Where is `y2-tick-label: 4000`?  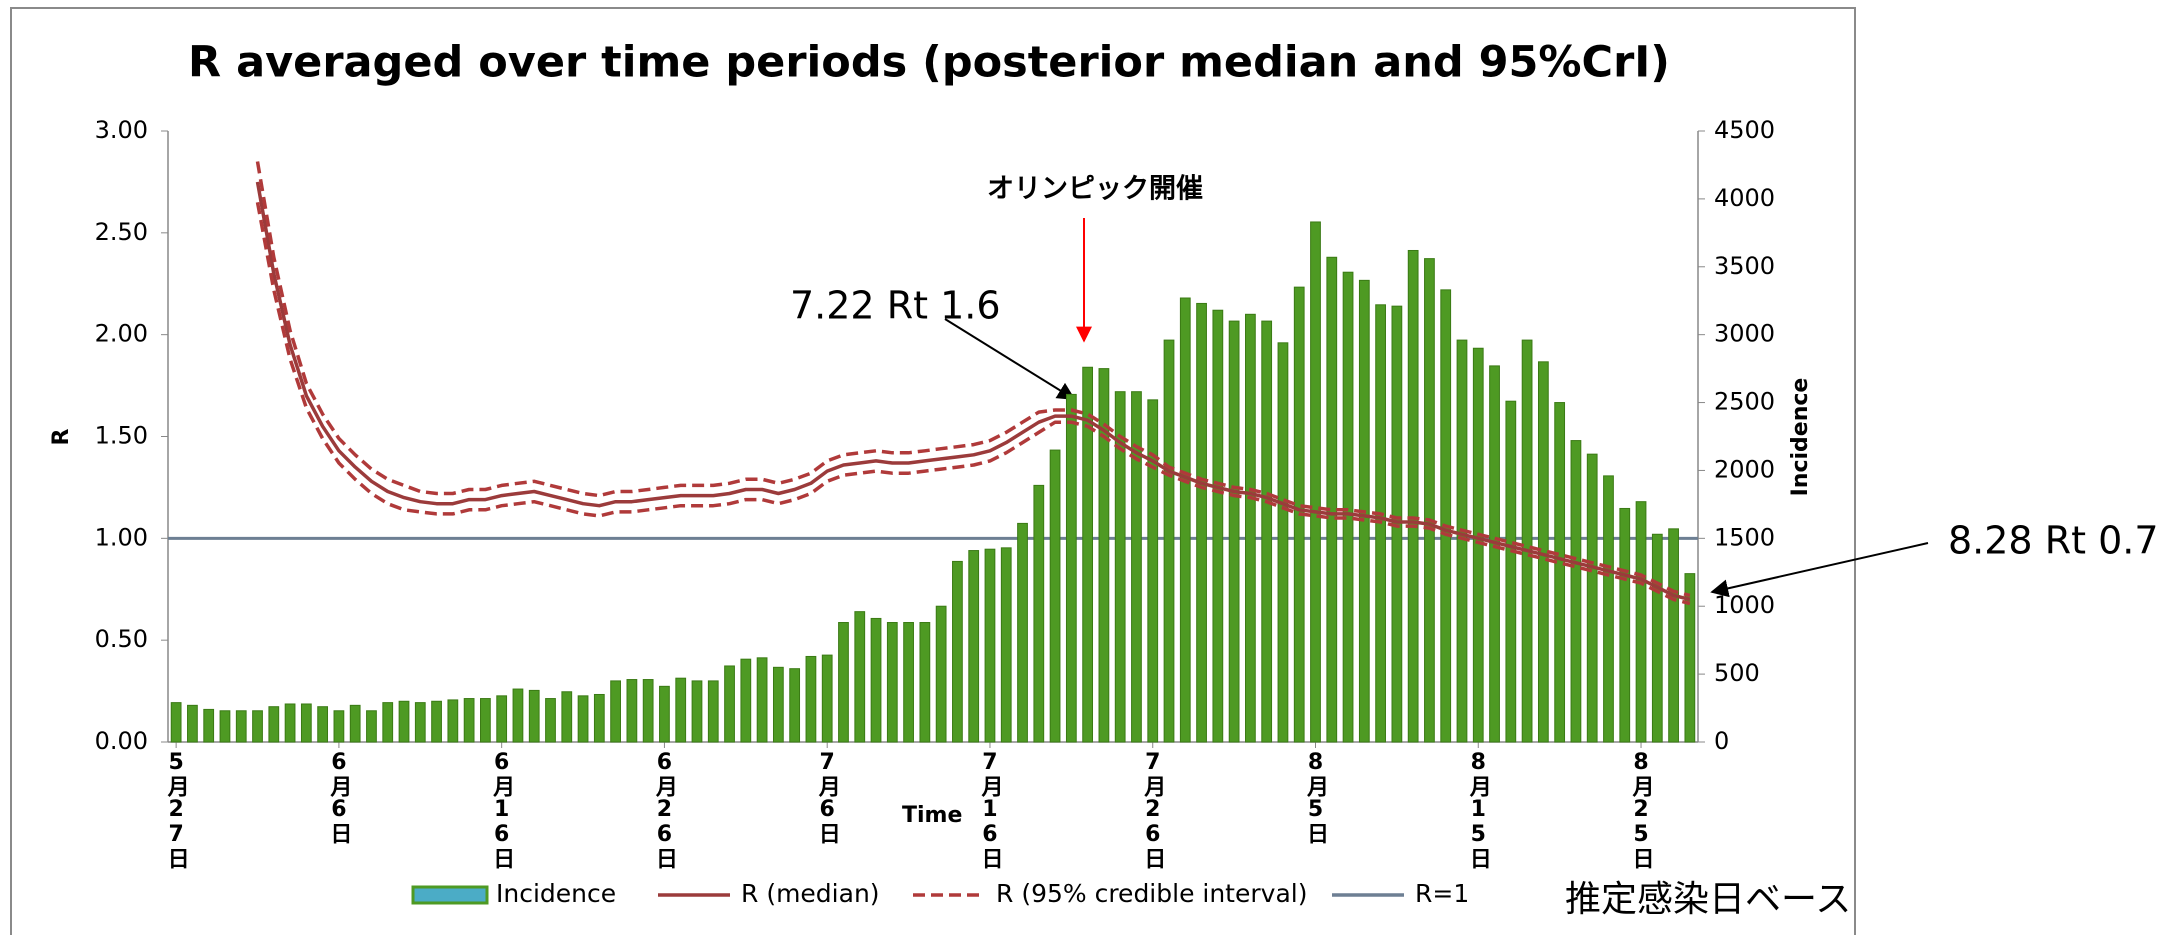 y2-tick-label: 4000 is located at coordinates (1744, 198).